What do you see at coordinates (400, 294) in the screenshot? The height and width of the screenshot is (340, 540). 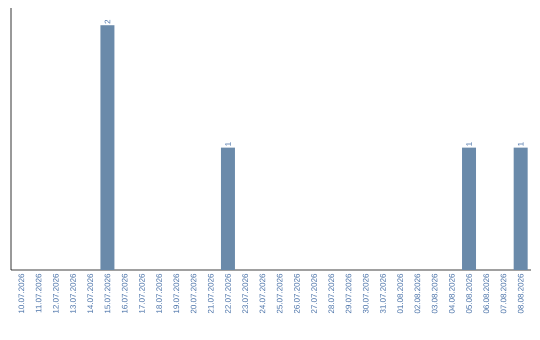 I see `x-tick-label: 01.08.2026` at bounding box center [400, 294].